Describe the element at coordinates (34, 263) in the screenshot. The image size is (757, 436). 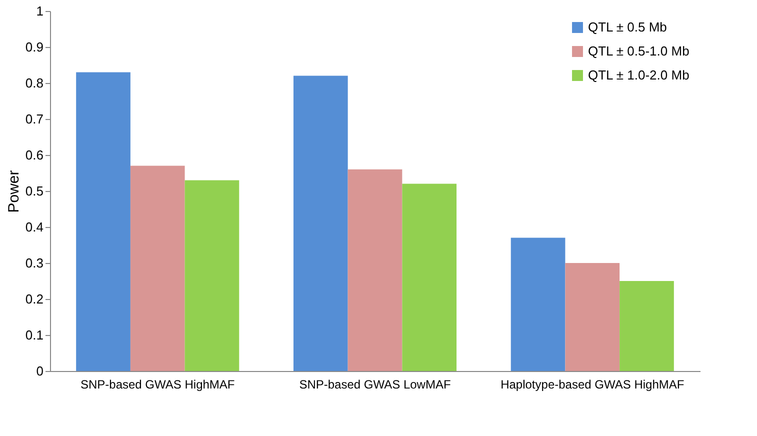
I see `y-tick-label: 0.3` at that location.